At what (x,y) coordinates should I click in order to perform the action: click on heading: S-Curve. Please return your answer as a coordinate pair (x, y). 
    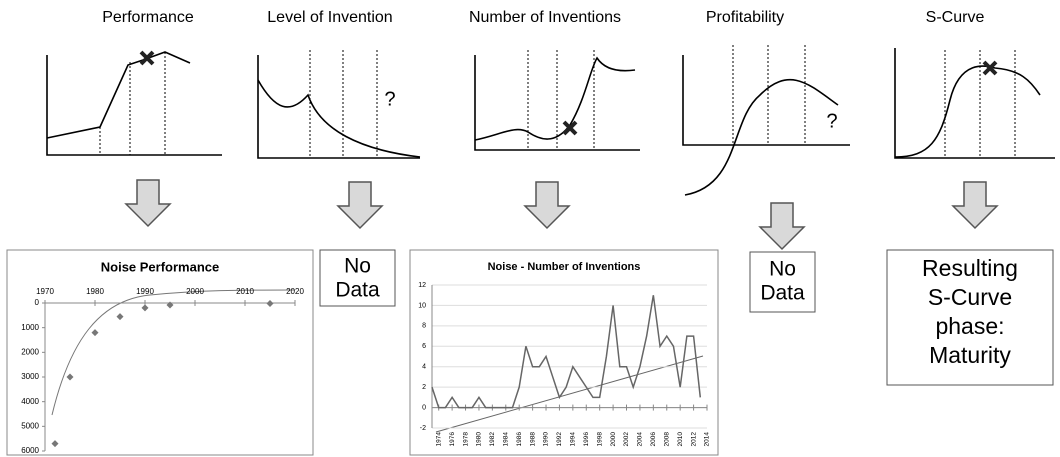
    Looking at the image, I should click on (955, 17).